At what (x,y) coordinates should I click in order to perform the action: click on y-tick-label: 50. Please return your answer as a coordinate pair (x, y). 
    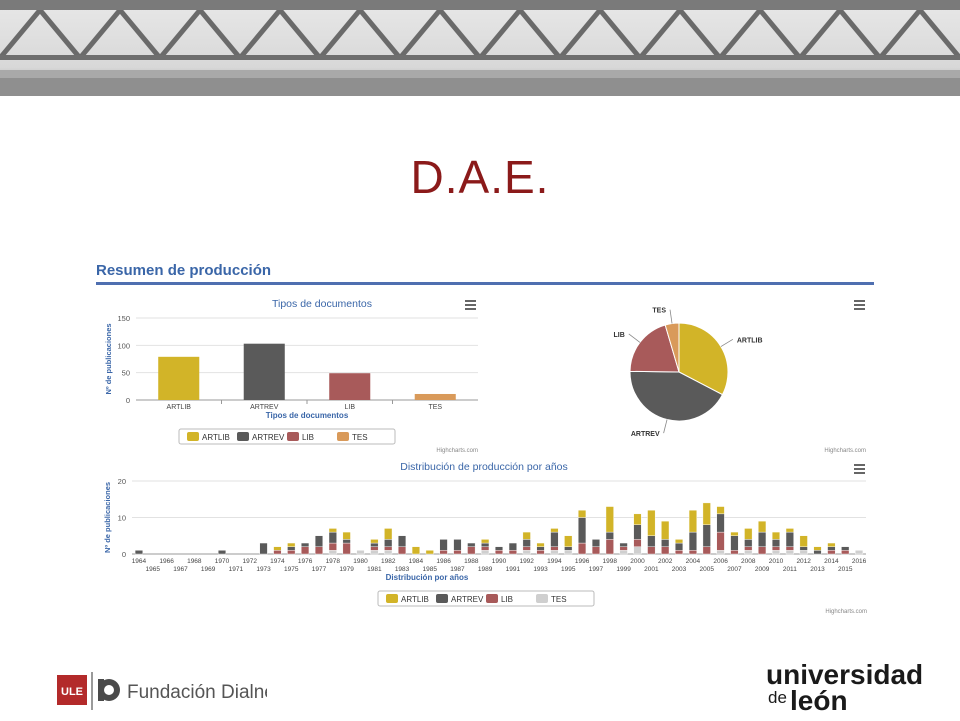
    Looking at the image, I should click on (126, 373).